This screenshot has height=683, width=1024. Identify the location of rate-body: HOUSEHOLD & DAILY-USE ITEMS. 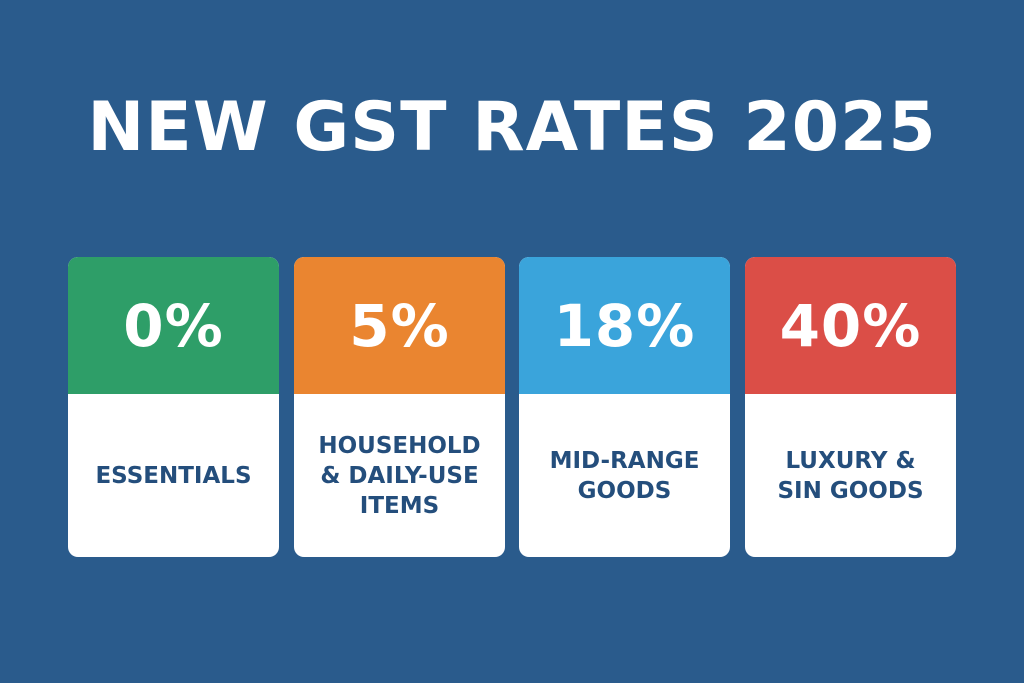
(399, 475).